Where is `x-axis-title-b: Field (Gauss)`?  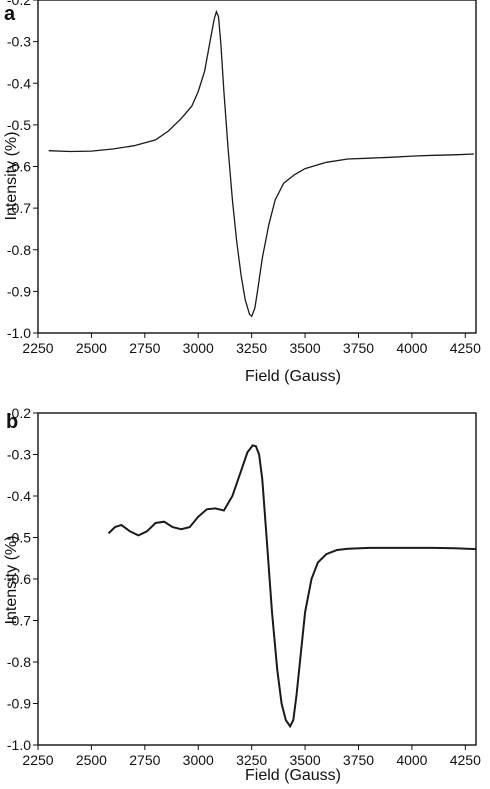 x-axis-title-b: Field (Gauss) is located at coordinates (293, 775).